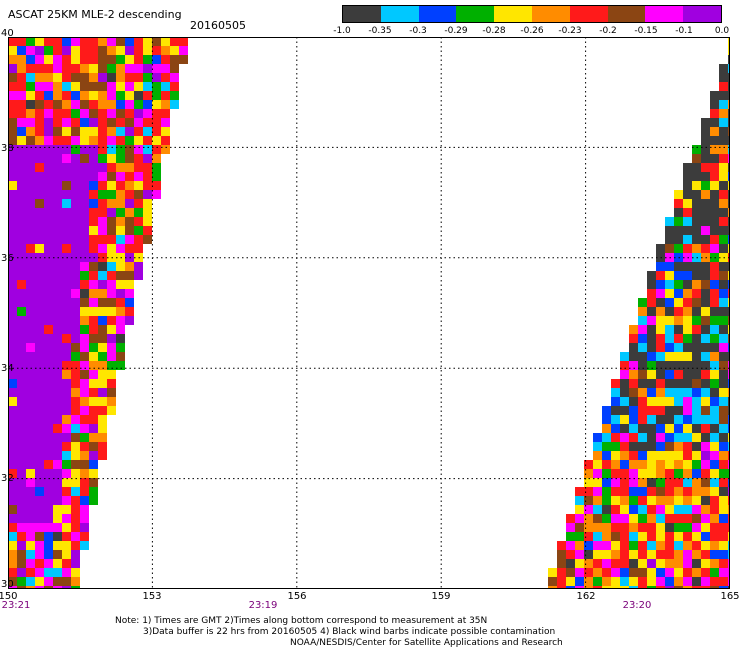 The height and width of the screenshot is (650, 740). I want to click on legend-label: -0.15, so click(646, 31).